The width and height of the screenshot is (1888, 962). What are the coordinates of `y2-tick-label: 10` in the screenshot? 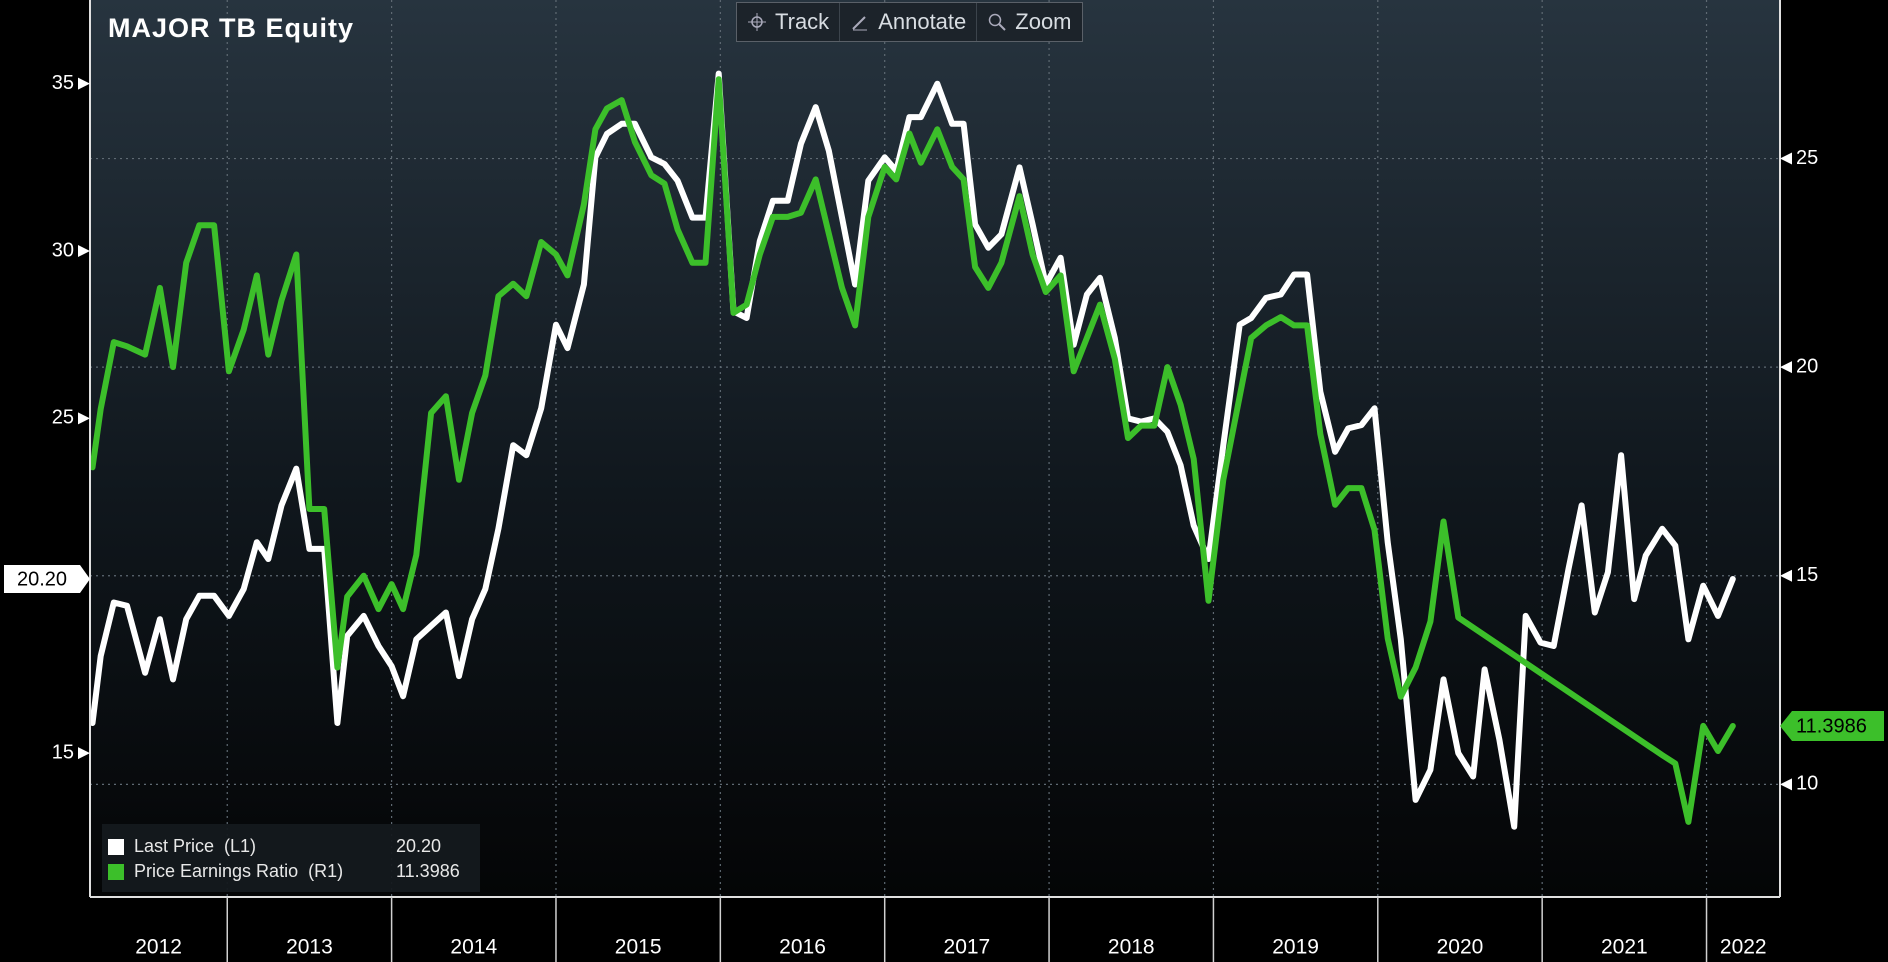 It's located at (1807, 784).